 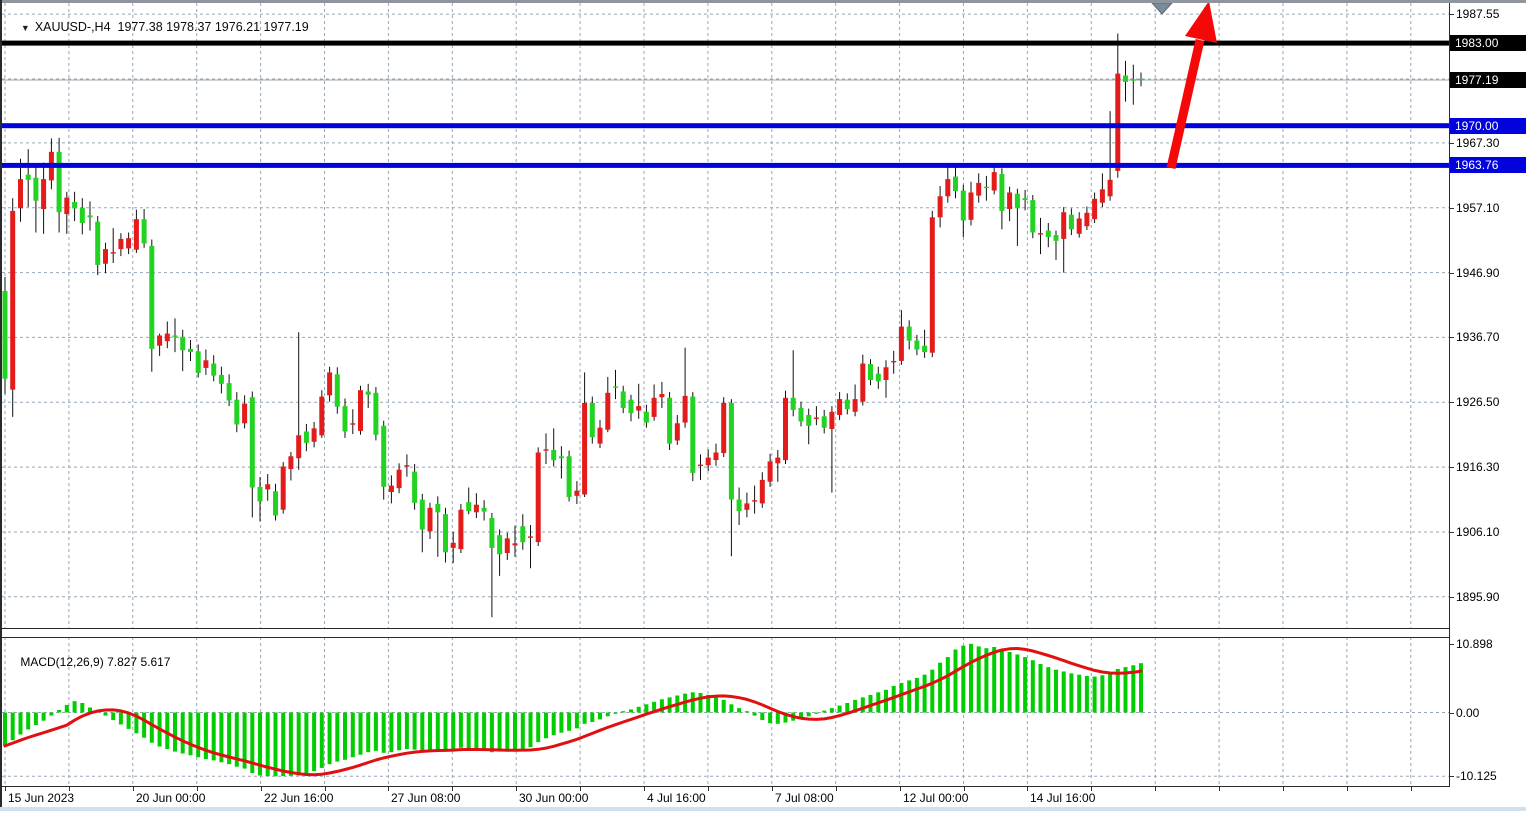 What do you see at coordinates (140, 27) in the screenshot?
I see `ohlc-open: 1977.38` at bounding box center [140, 27].